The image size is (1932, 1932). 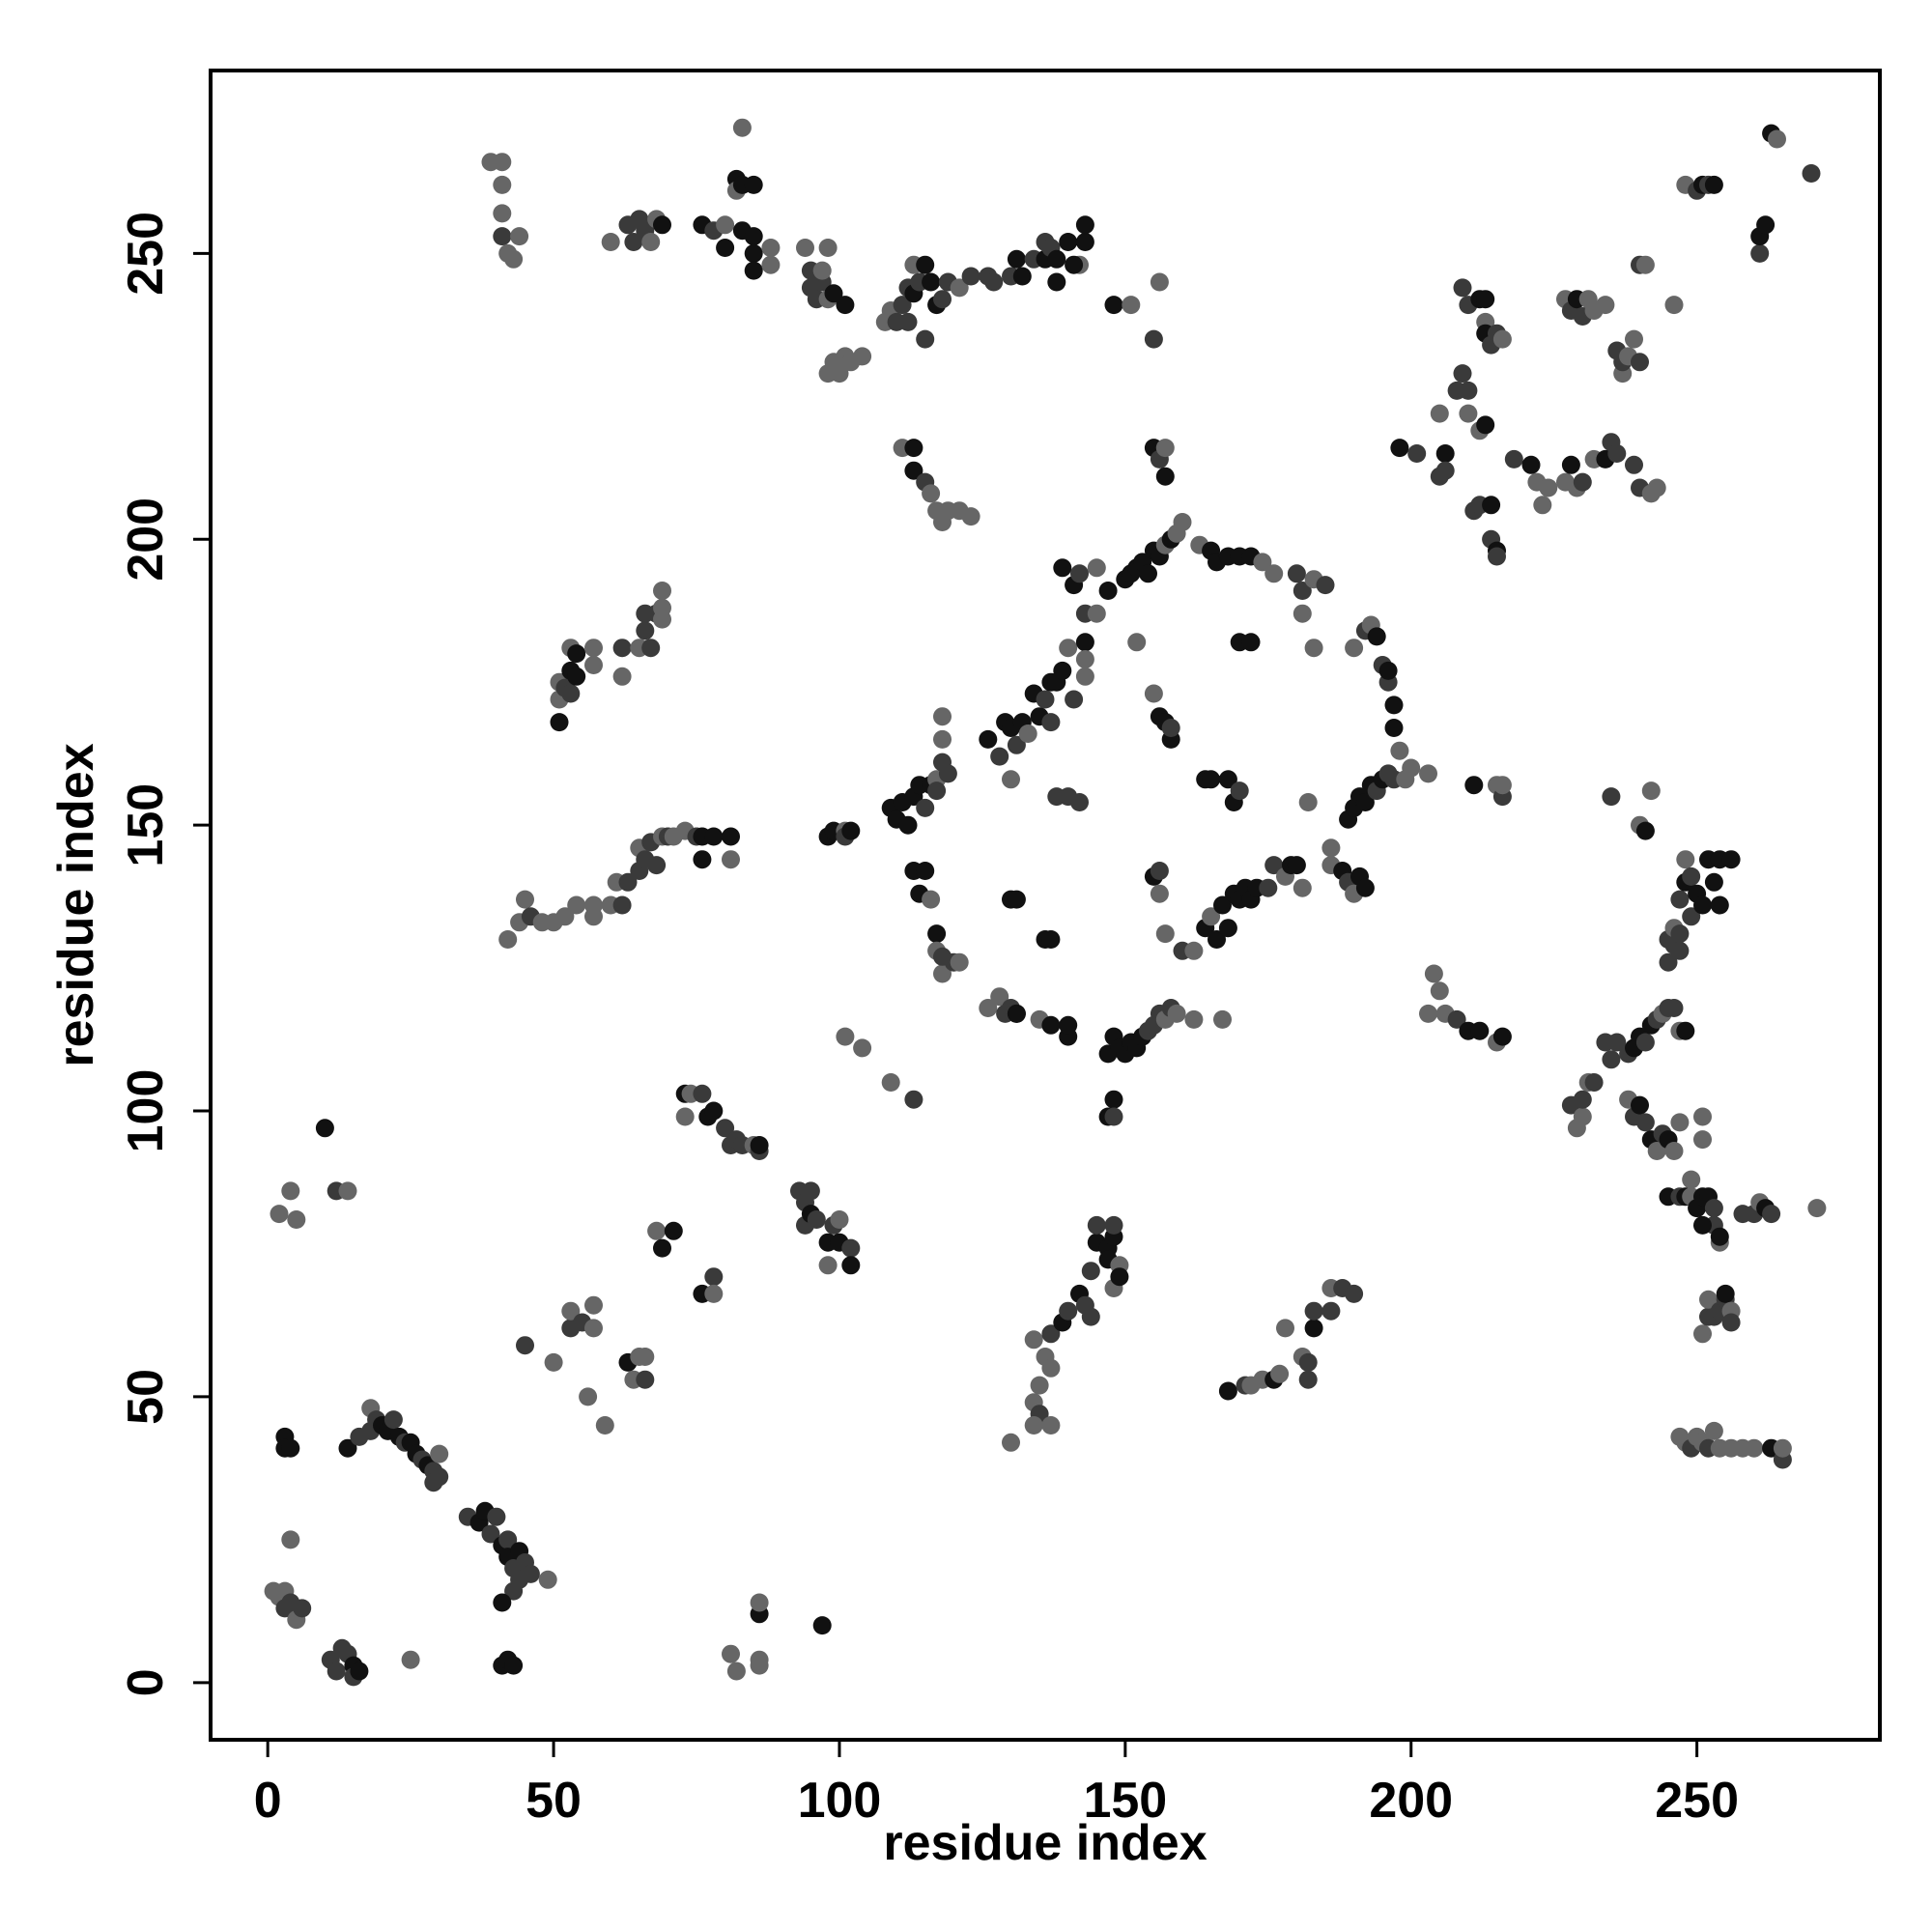 I want to click on y-tick-label: 200, so click(x=146, y=539).